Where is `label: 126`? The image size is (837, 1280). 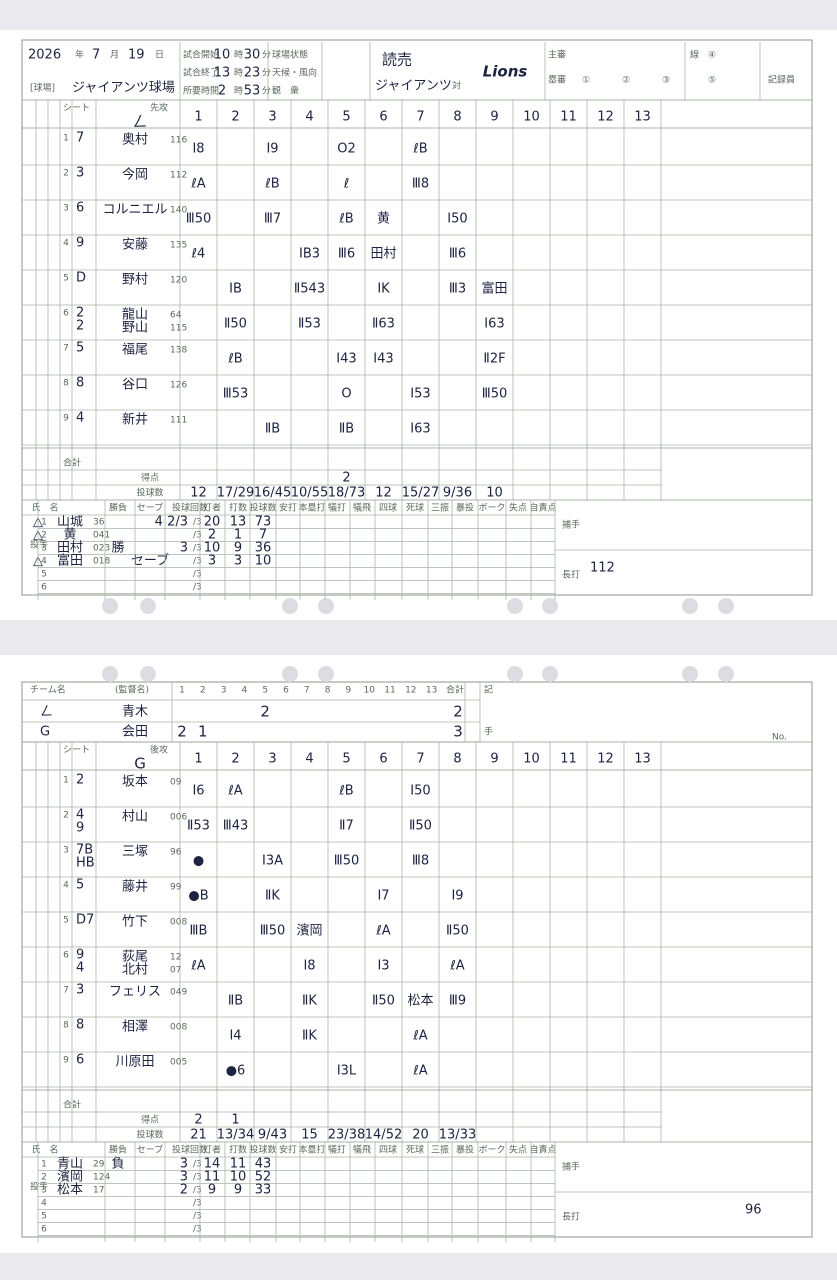
label: 126 is located at coordinates (178, 386).